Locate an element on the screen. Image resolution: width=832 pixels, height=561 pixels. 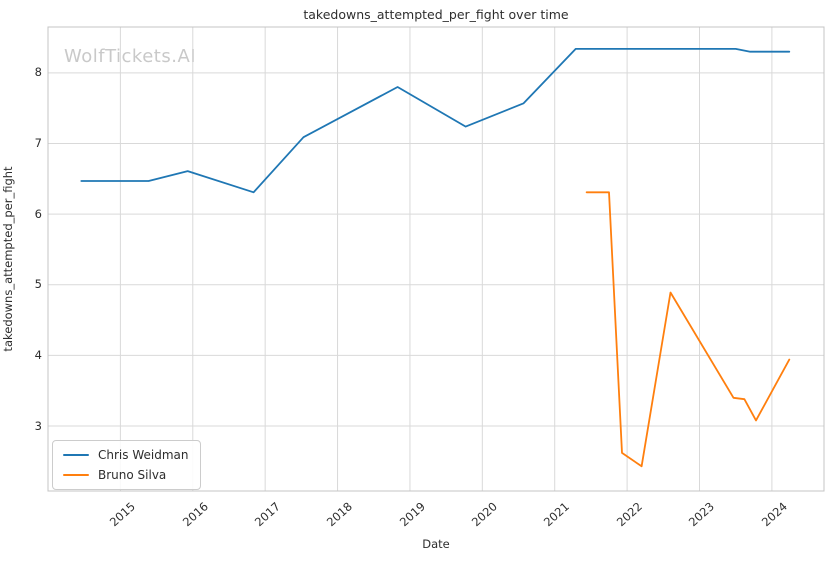
chart-title: takedowns_attempted_per_fight over time is located at coordinates (436, 14).